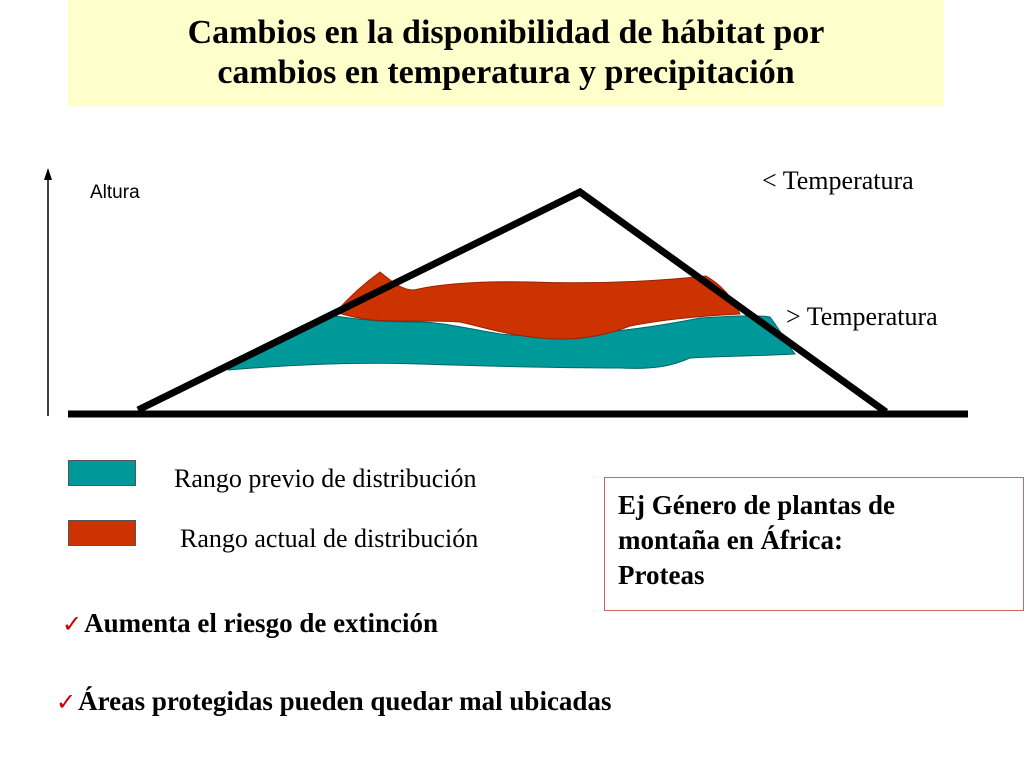 This screenshot has width=1024, height=768. I want to click on previous-range-swatch, so click(102, 473).